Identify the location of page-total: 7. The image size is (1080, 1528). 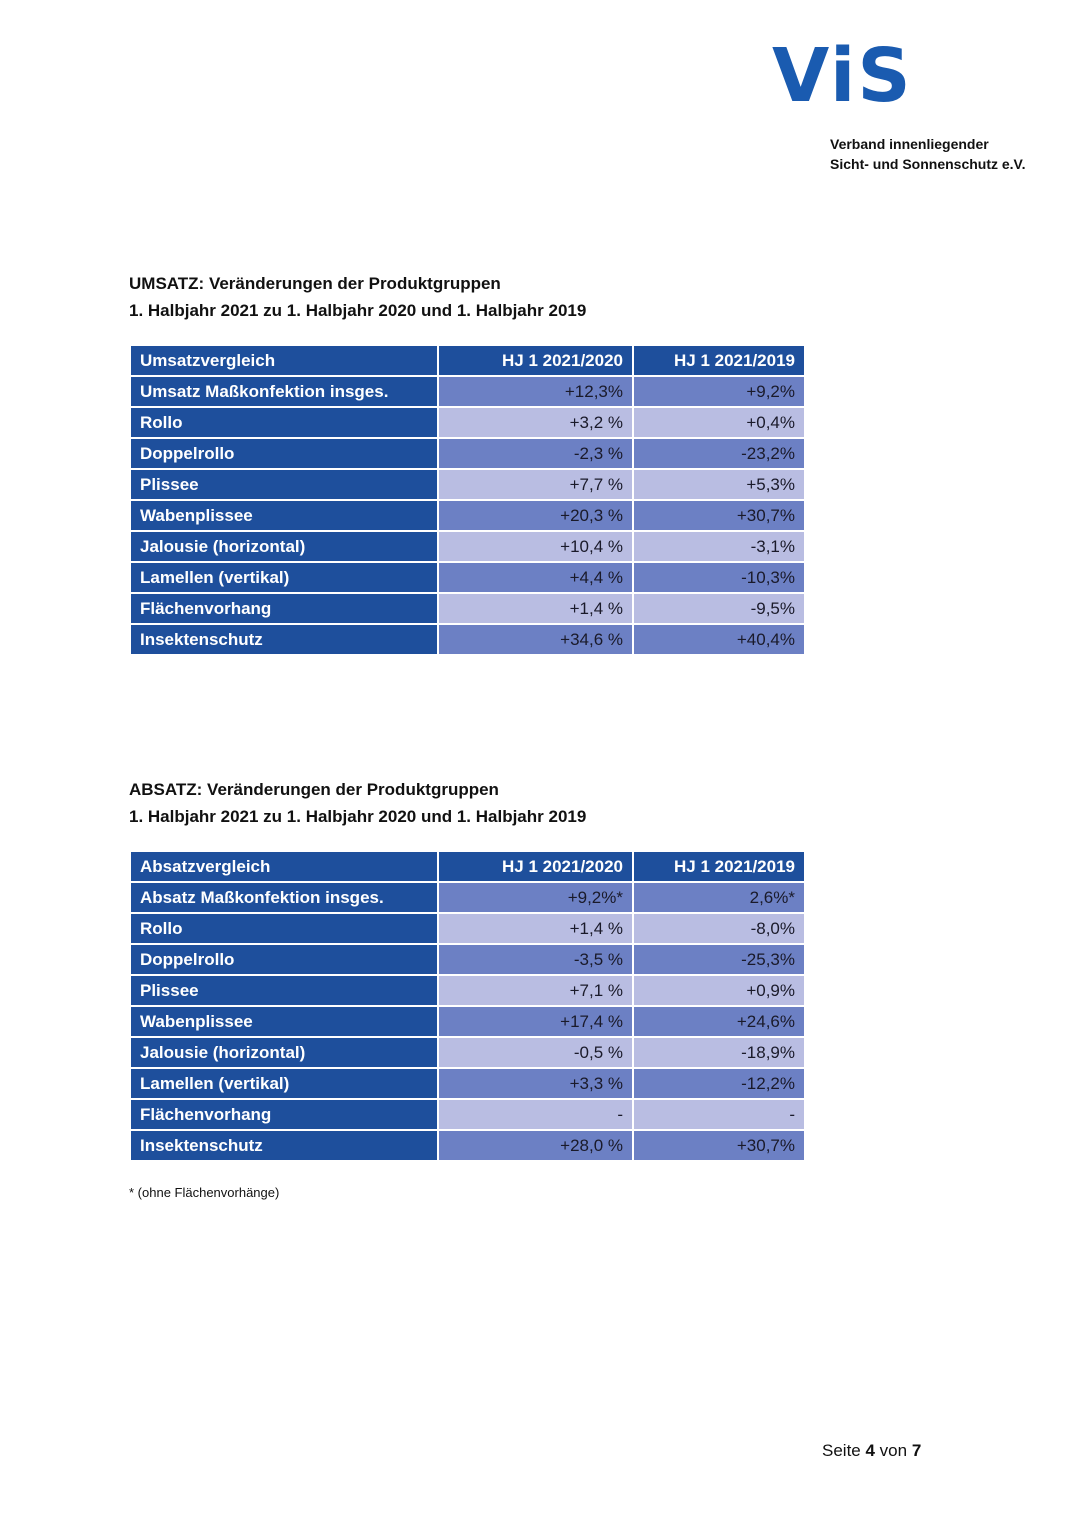
(916, 1450).